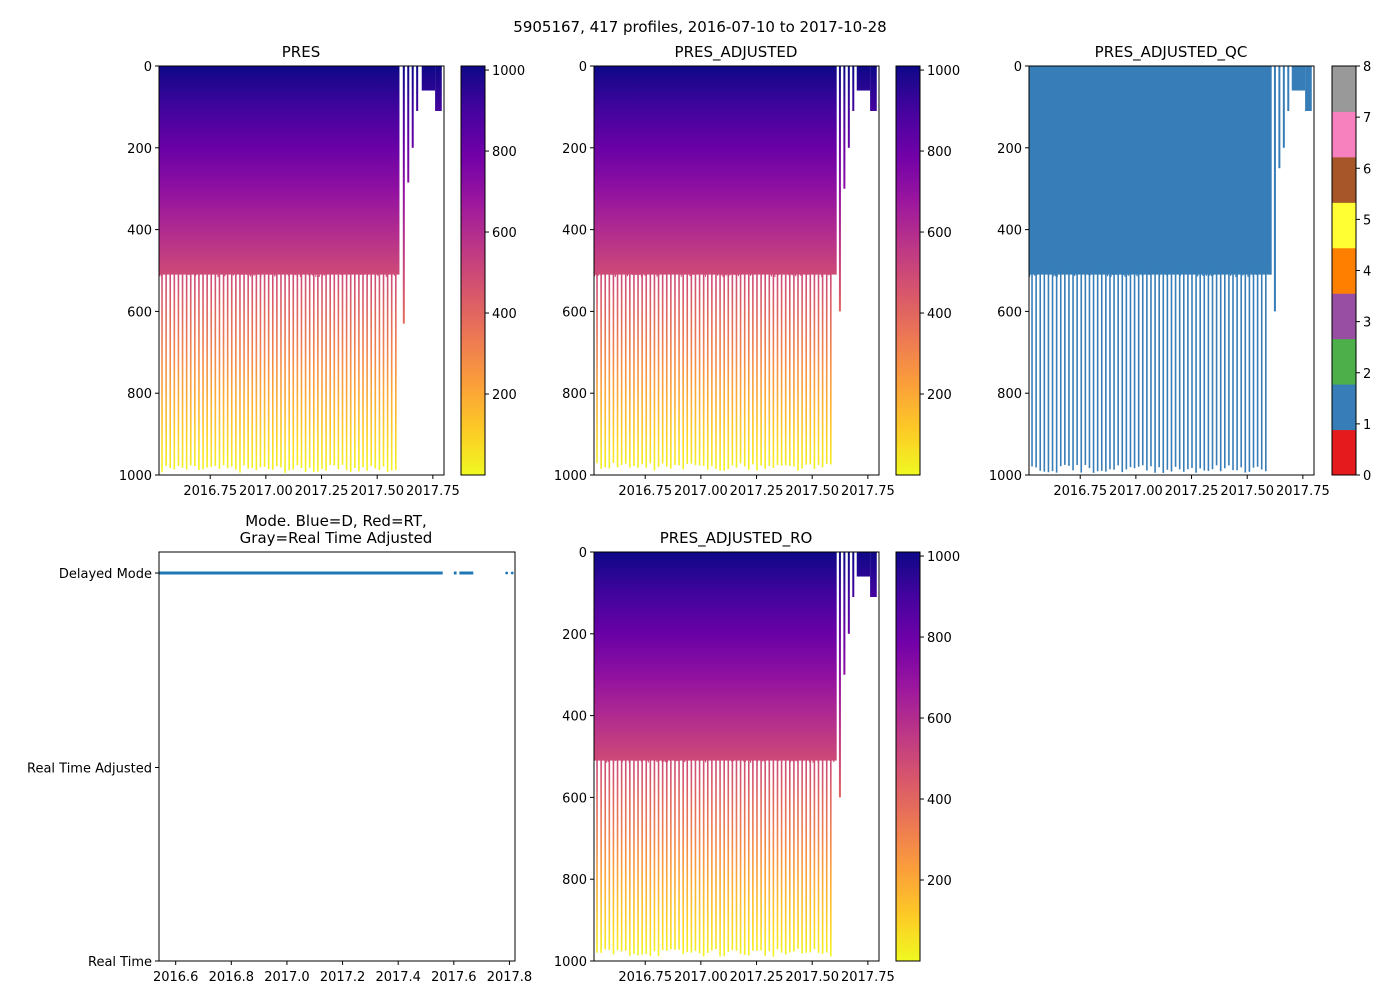 The width and height of the screenshot is (1400, 1000). I want to click on pres-adjusted-qc-colorbar: 0 1 2 3 4 5 6 7 8, so click(1351, 272).